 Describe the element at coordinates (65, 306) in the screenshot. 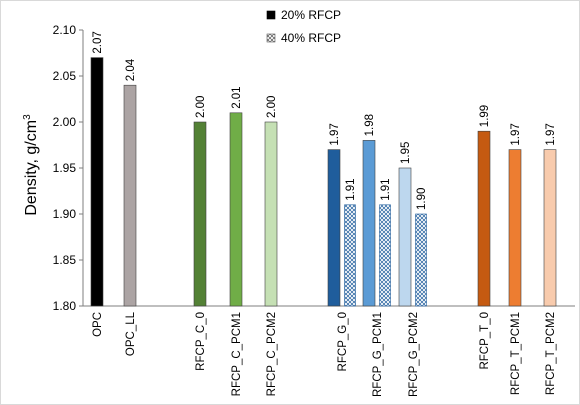

I see `y-tick-label: 1.80` at that location.